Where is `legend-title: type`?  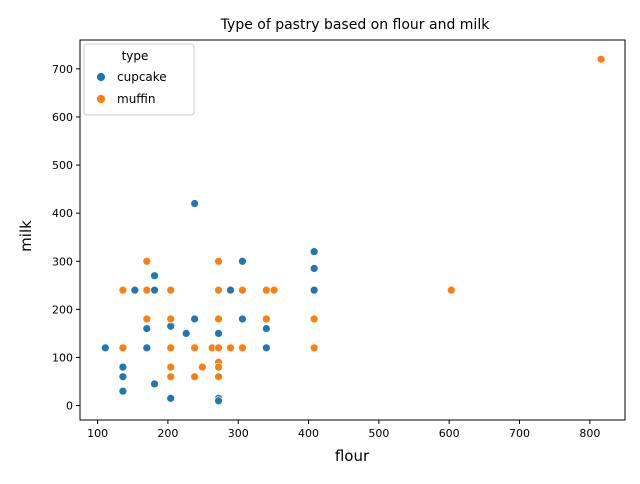 legend-title: type is located at coordinates (135, 56).